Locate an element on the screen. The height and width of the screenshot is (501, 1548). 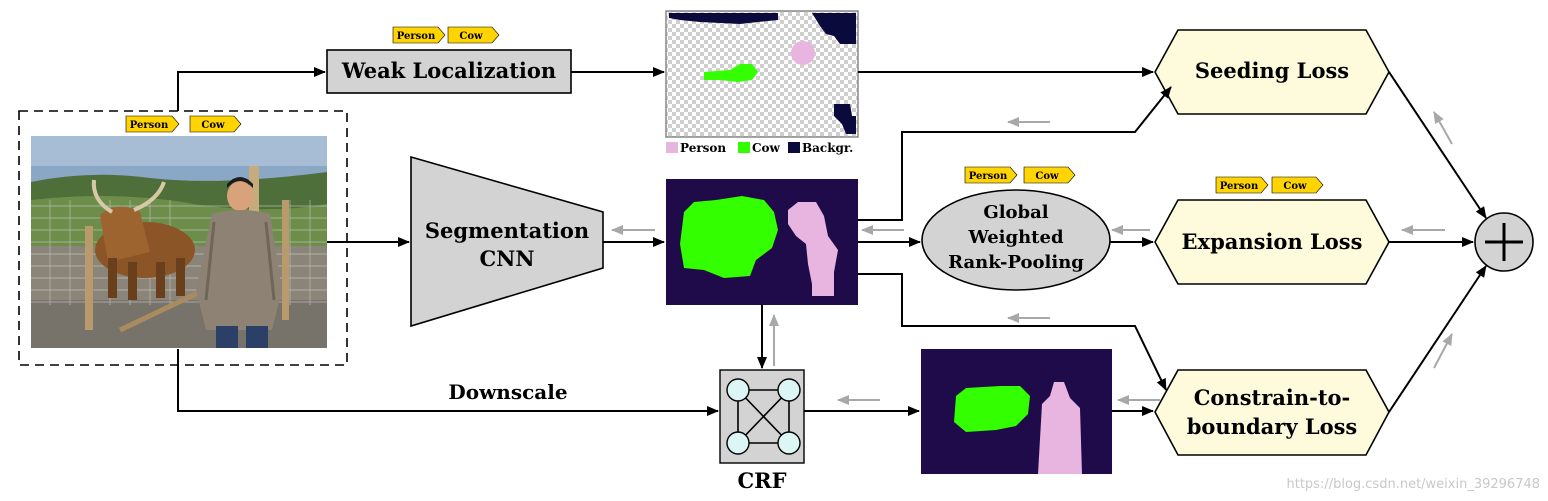
weak-localization-box is located at coordinates (449, 71).